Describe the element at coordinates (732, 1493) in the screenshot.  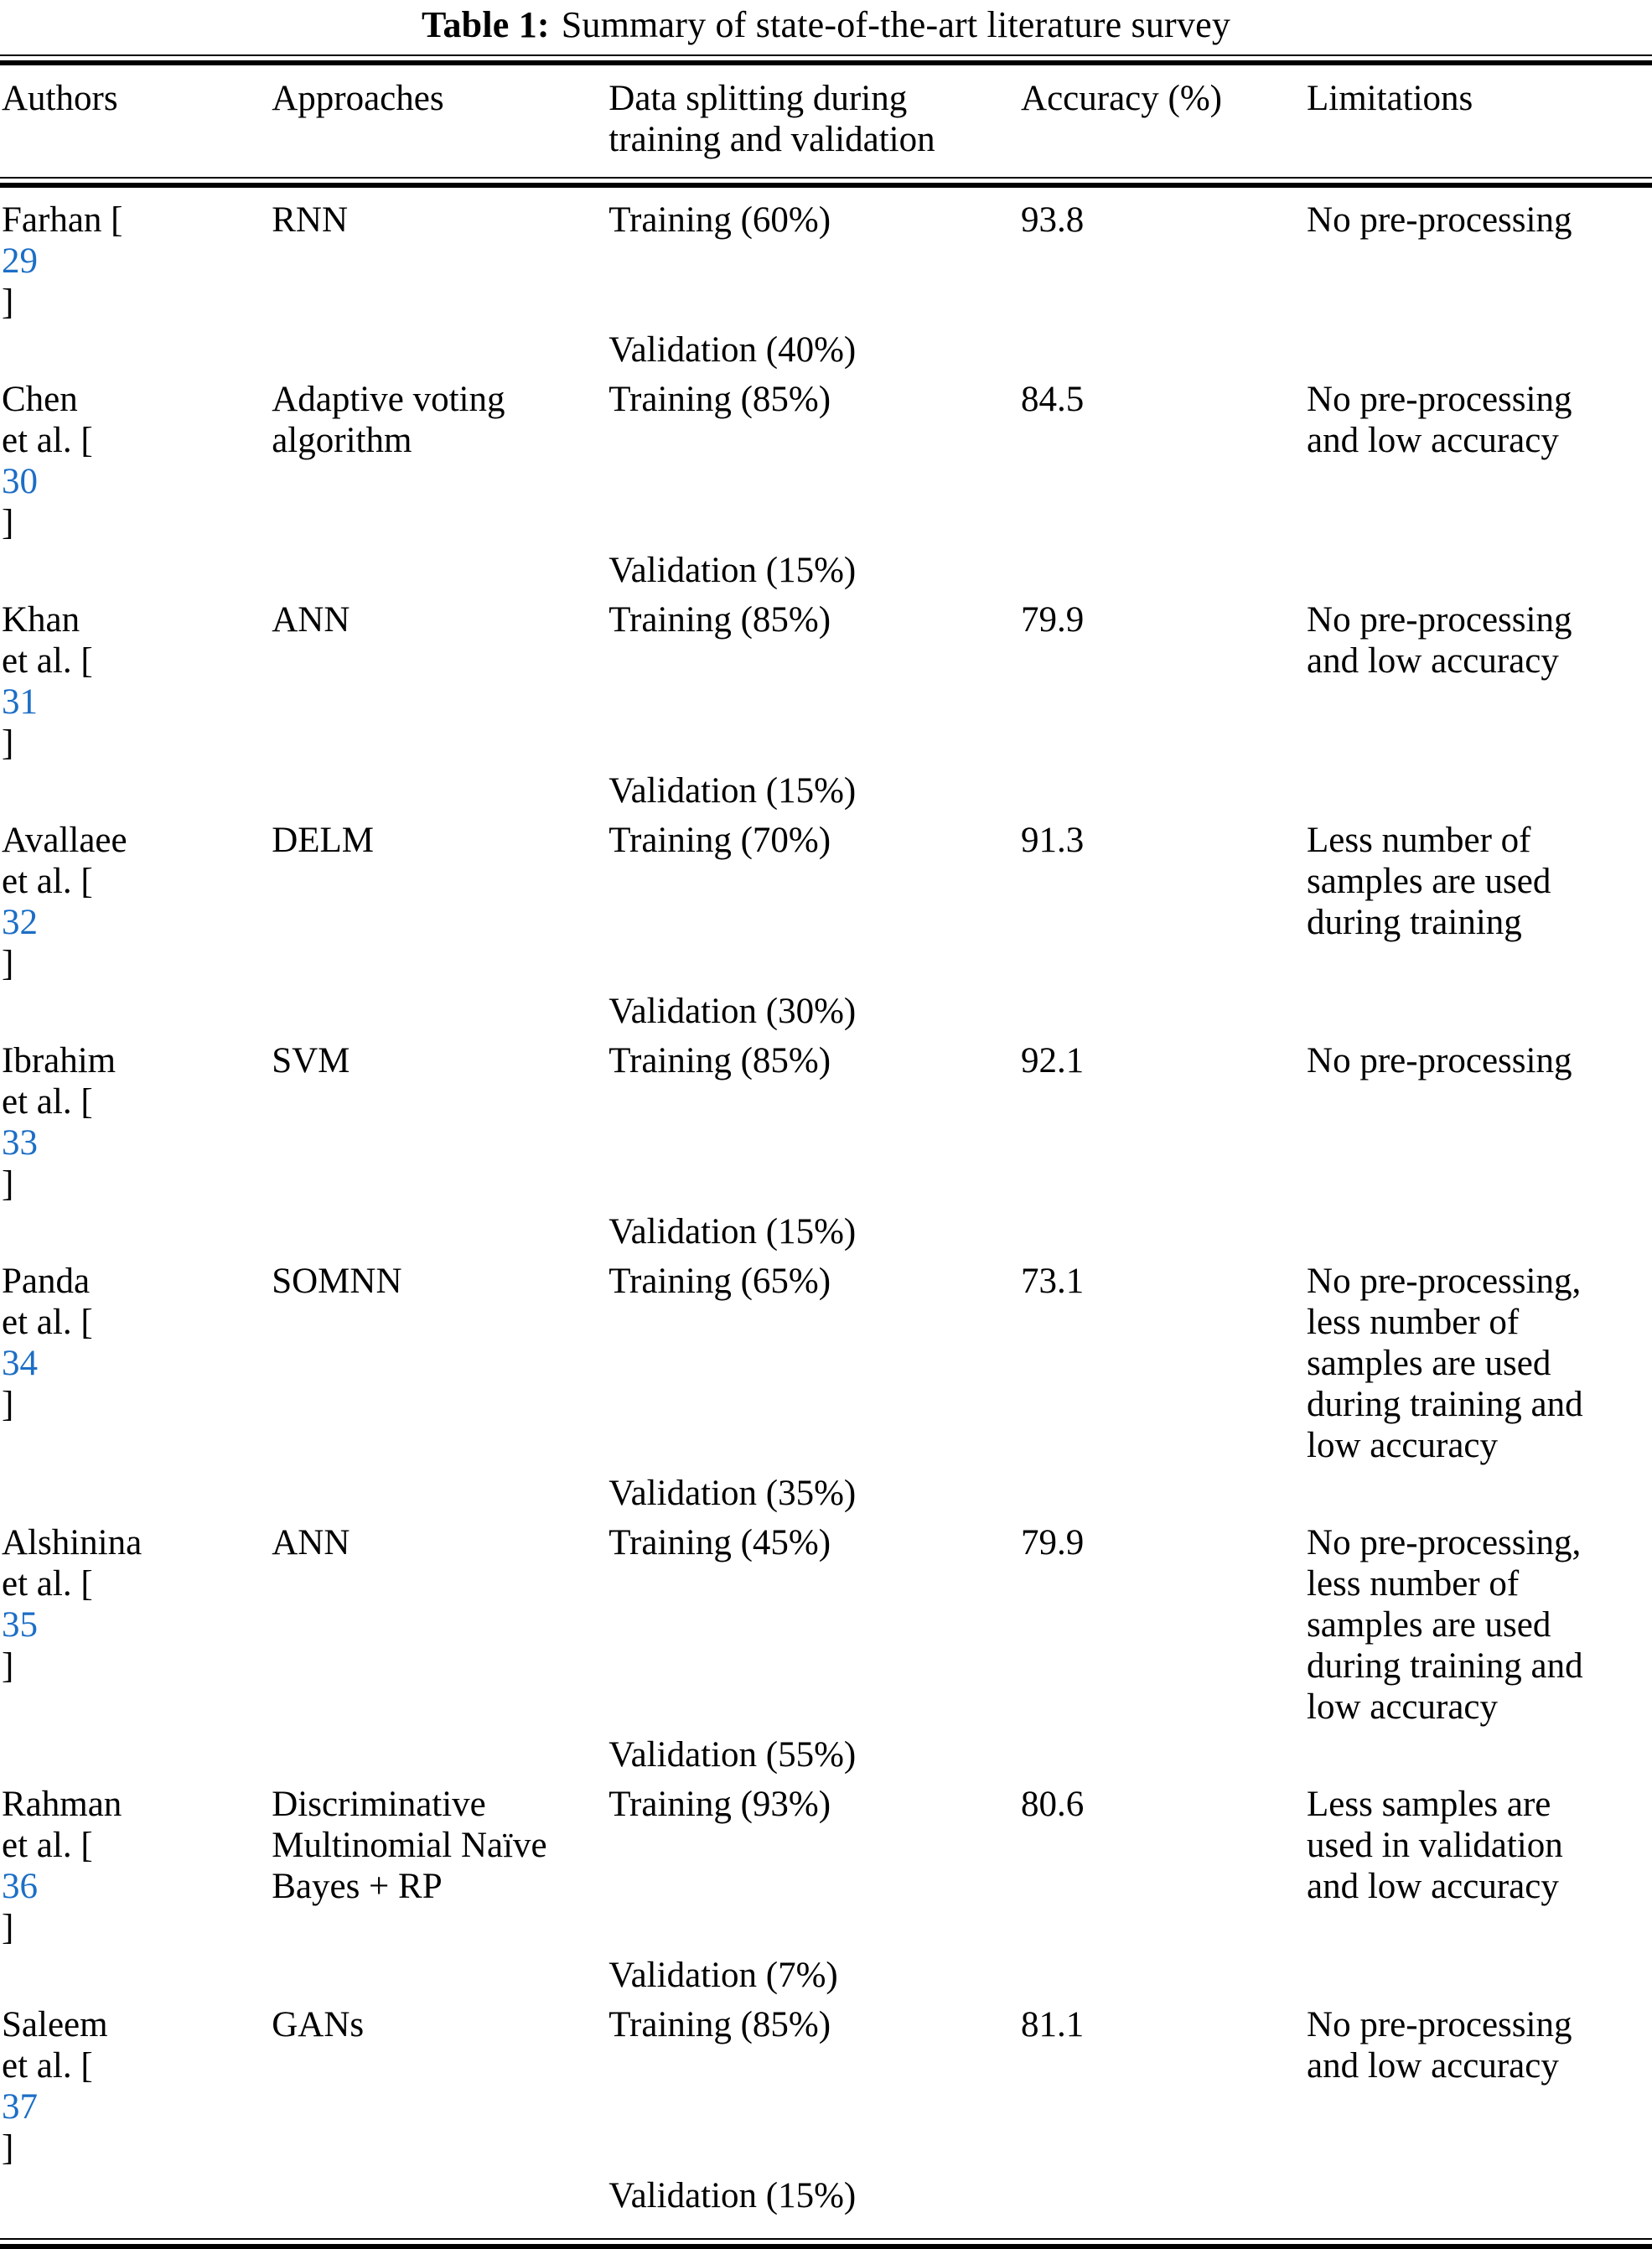
I see `validation-split-cell: Validation (35%)` at that location.